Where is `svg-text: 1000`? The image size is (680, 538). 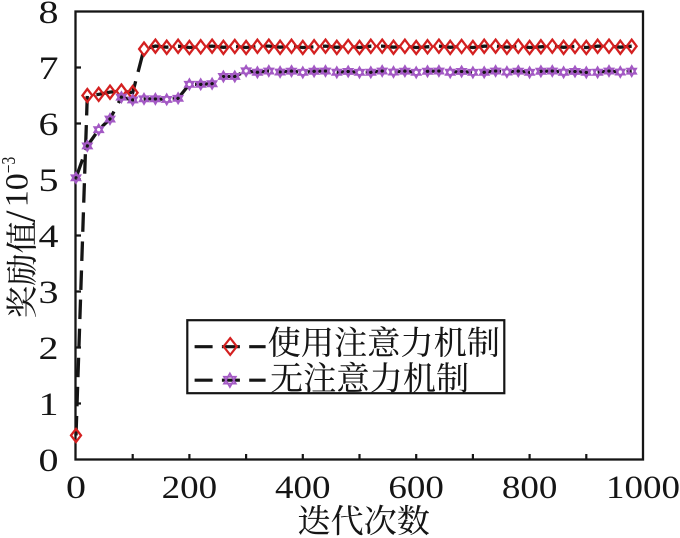
svg-text: 1000 is located at coordinates (643, 488).